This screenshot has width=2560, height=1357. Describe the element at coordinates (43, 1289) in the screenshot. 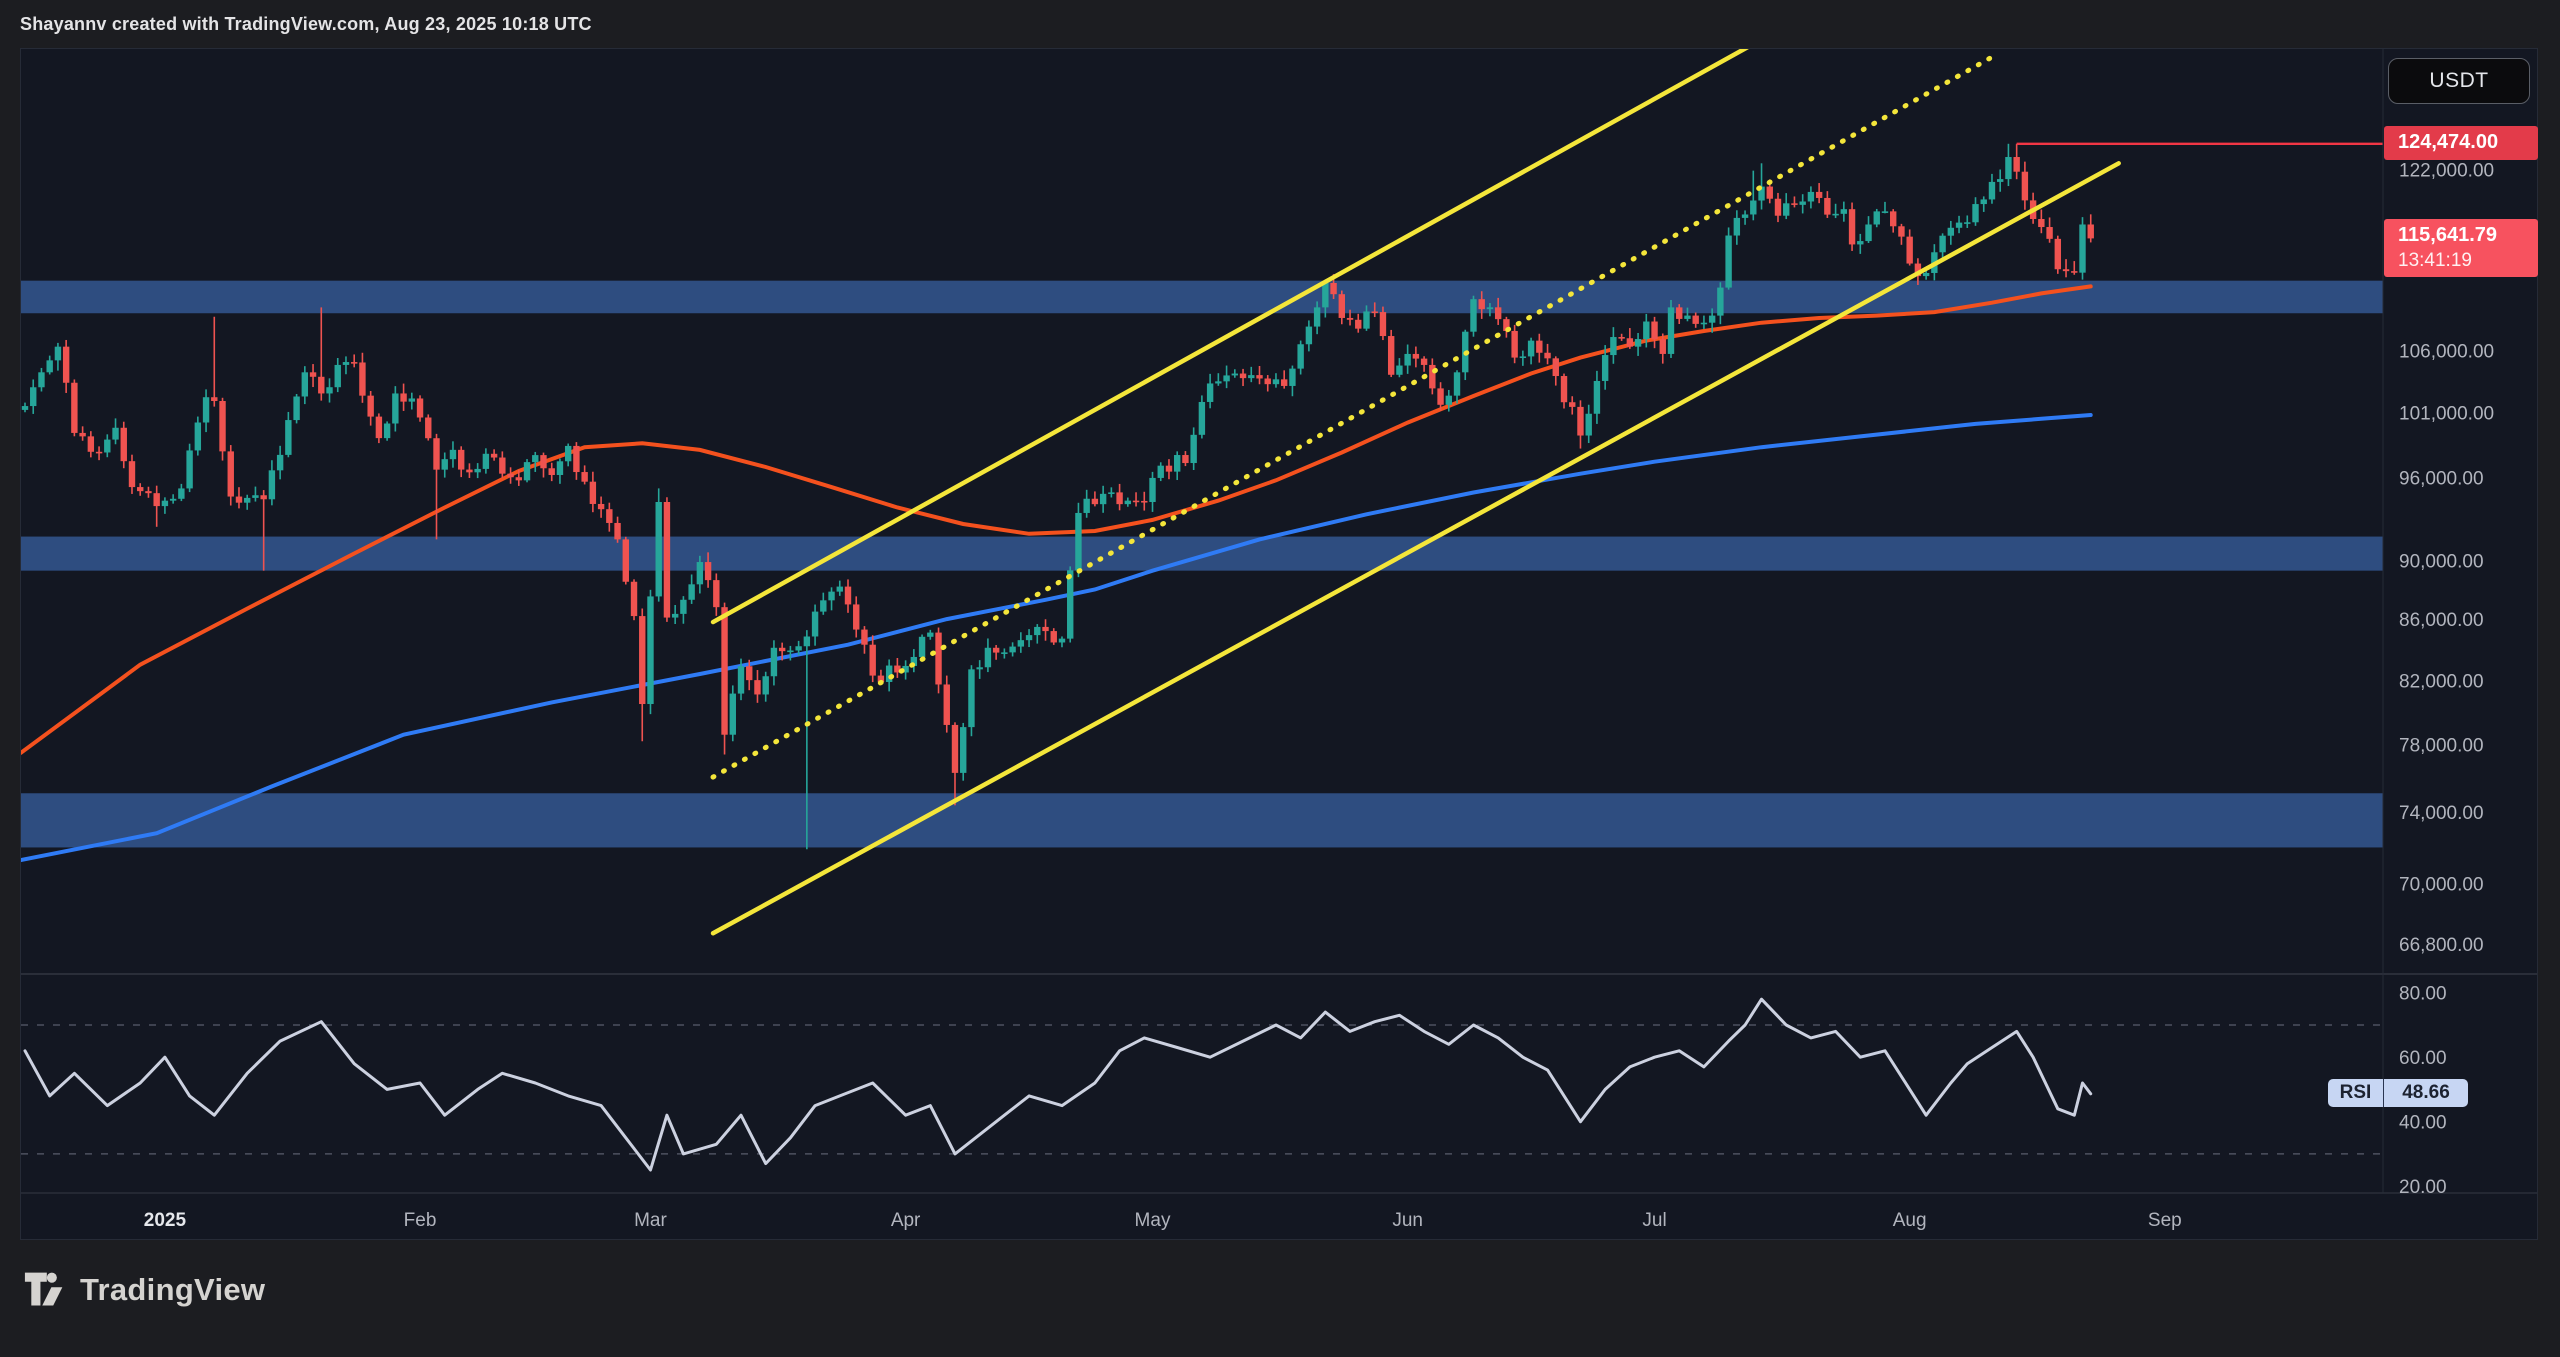

I see `tradingview-logo-icon` at that location.